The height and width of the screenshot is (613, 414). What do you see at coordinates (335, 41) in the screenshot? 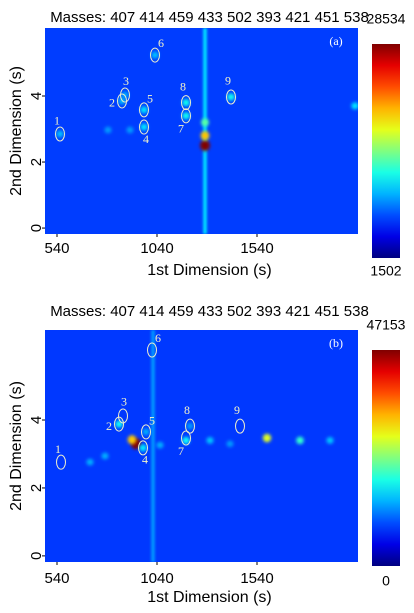
I see `panel-label: (a)` at bounding box center [335, 41].